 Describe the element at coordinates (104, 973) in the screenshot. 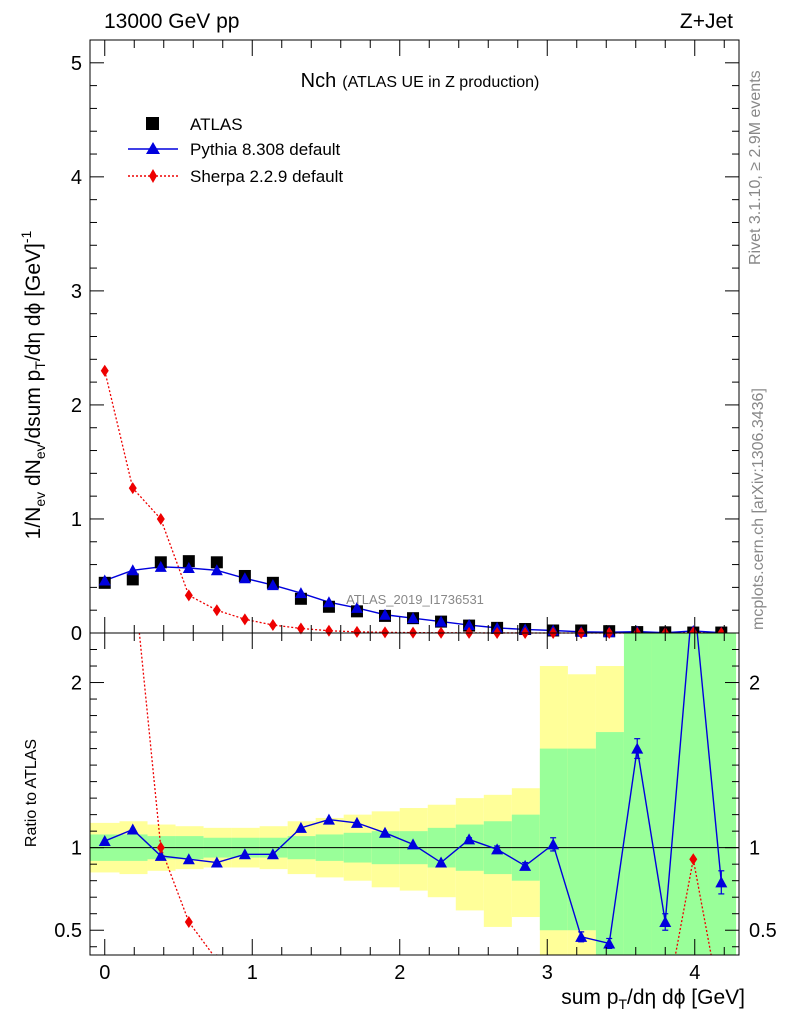

I see `x-tick-label: 0` at that location.